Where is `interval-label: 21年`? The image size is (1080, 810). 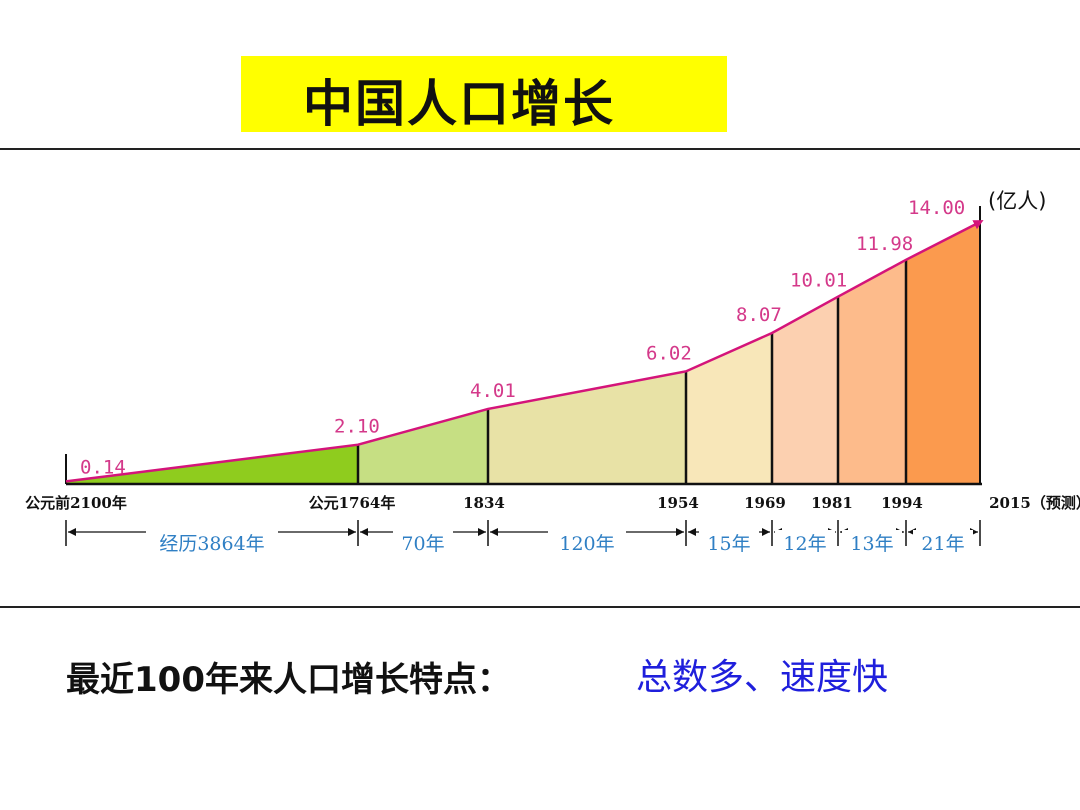 interval-label: 21年 is located at coordinates (942, 544).